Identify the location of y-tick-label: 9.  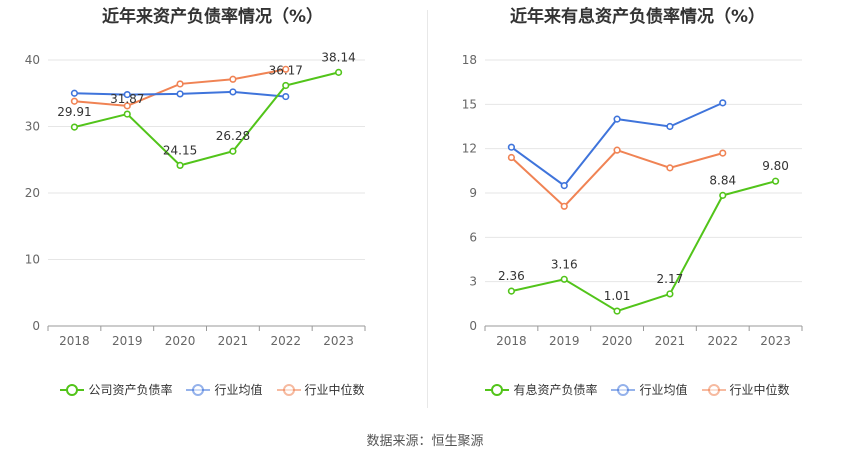
(473, 193).